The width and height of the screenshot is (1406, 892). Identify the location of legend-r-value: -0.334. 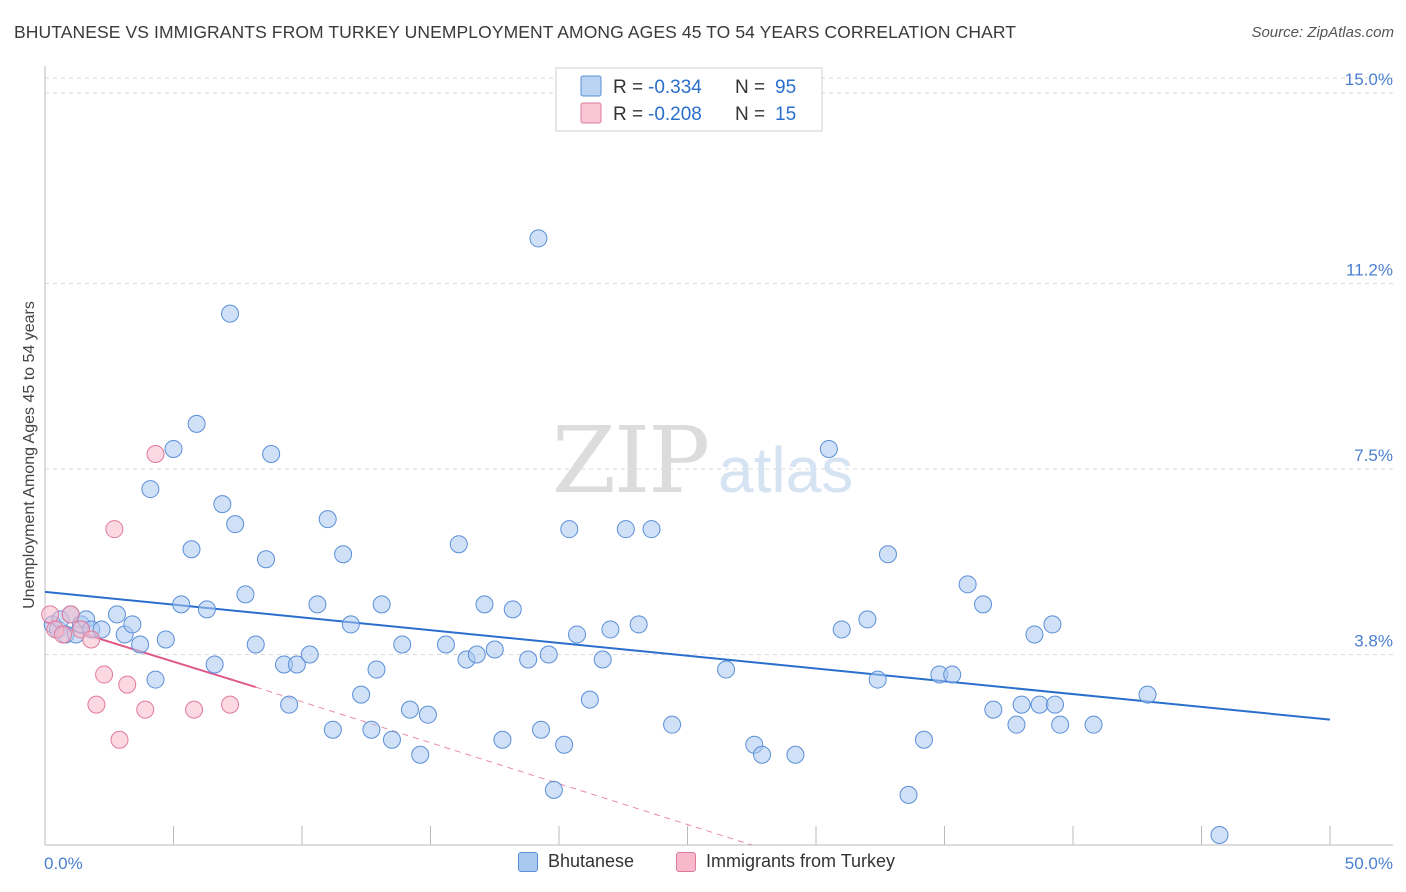
(675, 87).